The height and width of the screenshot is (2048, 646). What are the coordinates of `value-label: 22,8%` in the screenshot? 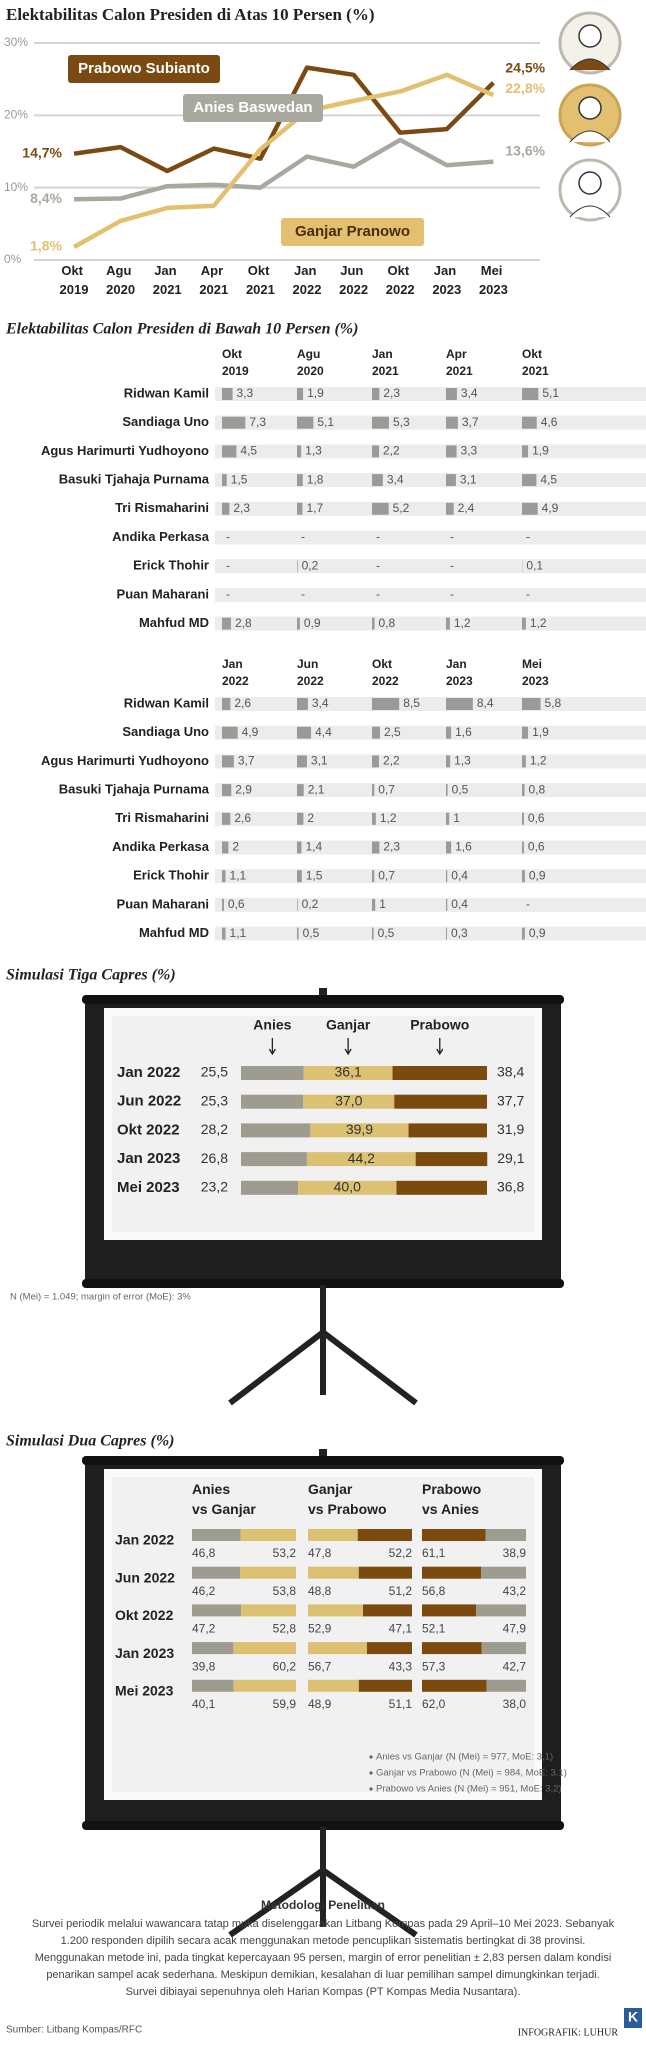 It's located at (525, 88).